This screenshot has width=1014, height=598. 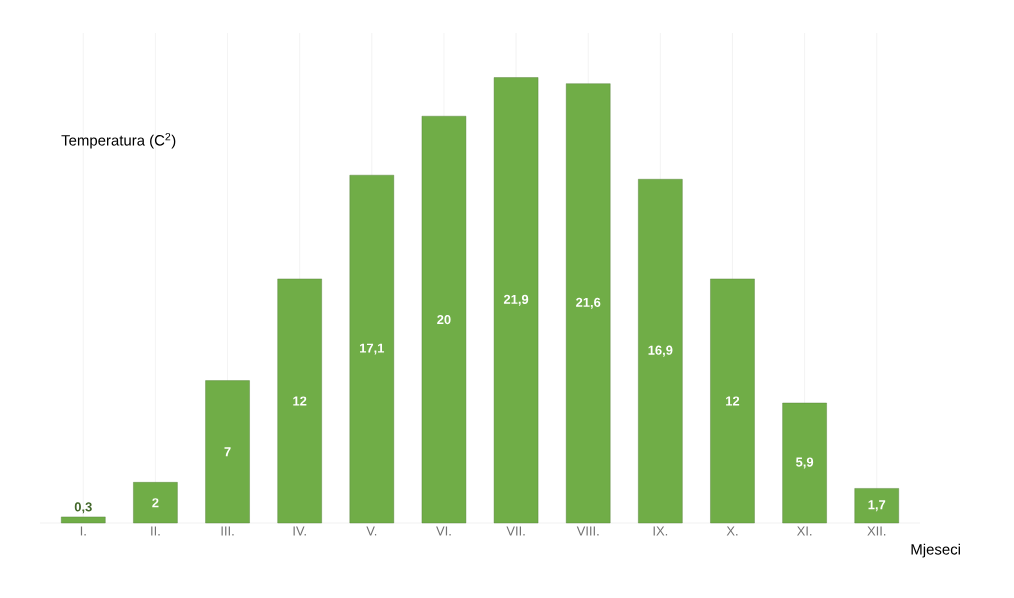 I want to click on x-tick-label: I., so click(x=83, y=531).